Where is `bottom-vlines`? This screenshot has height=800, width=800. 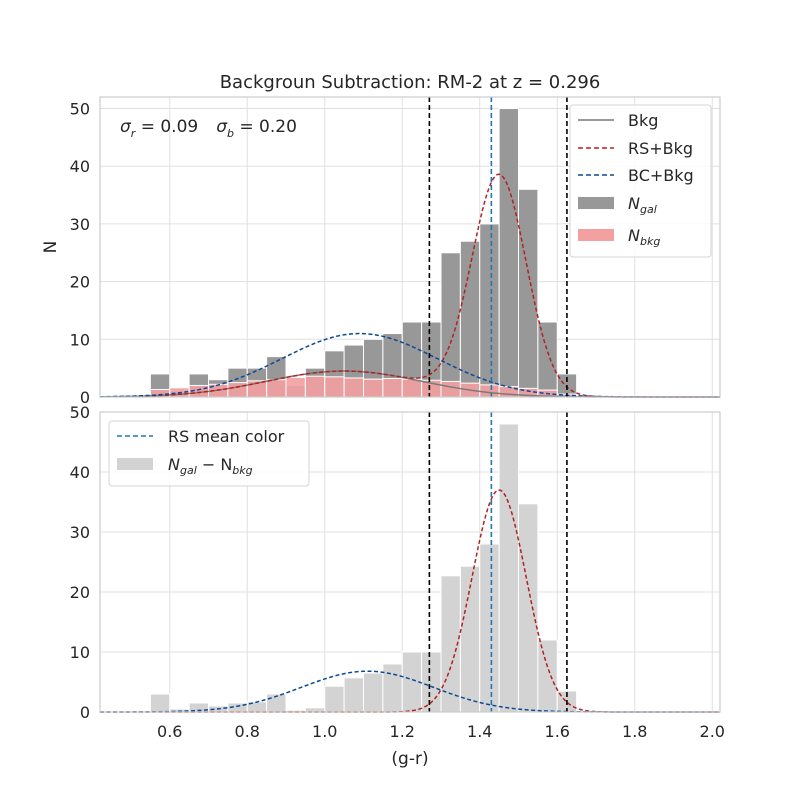
bottom-vlines is located at coordinates (498, 562).